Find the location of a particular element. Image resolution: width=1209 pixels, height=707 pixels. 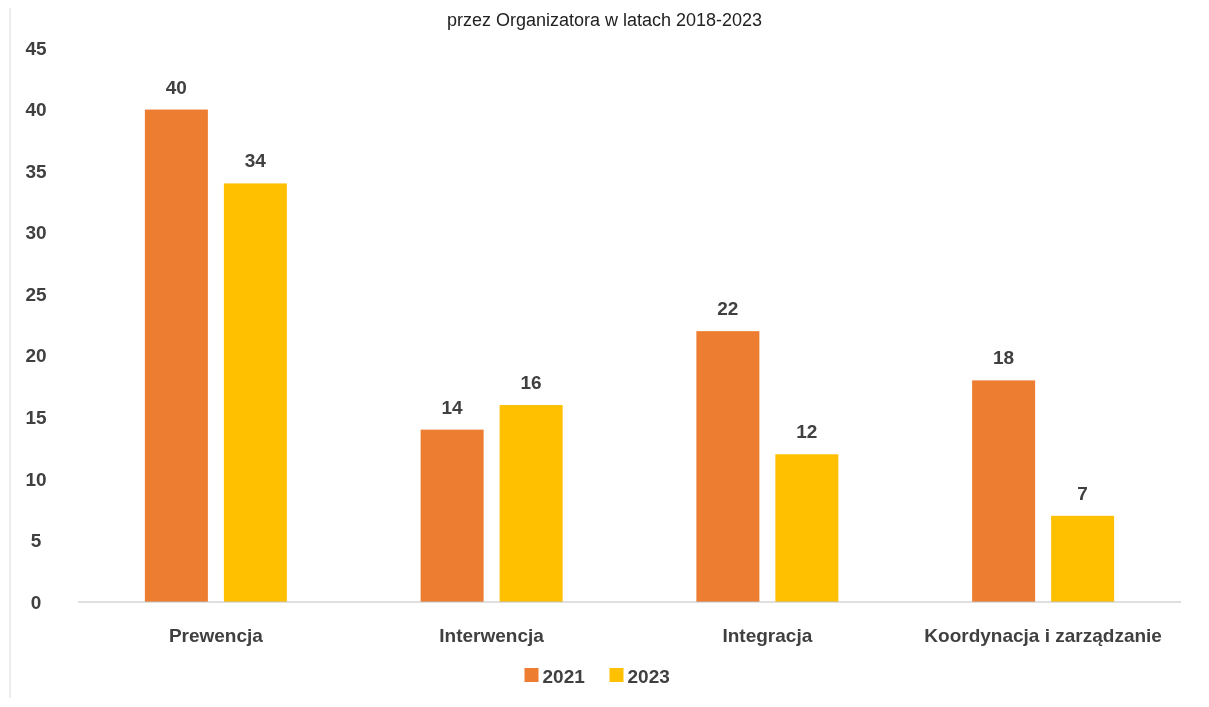

chart-title: przez Organizatora w latach 2018-2023 is located at coordinates (604, 20).